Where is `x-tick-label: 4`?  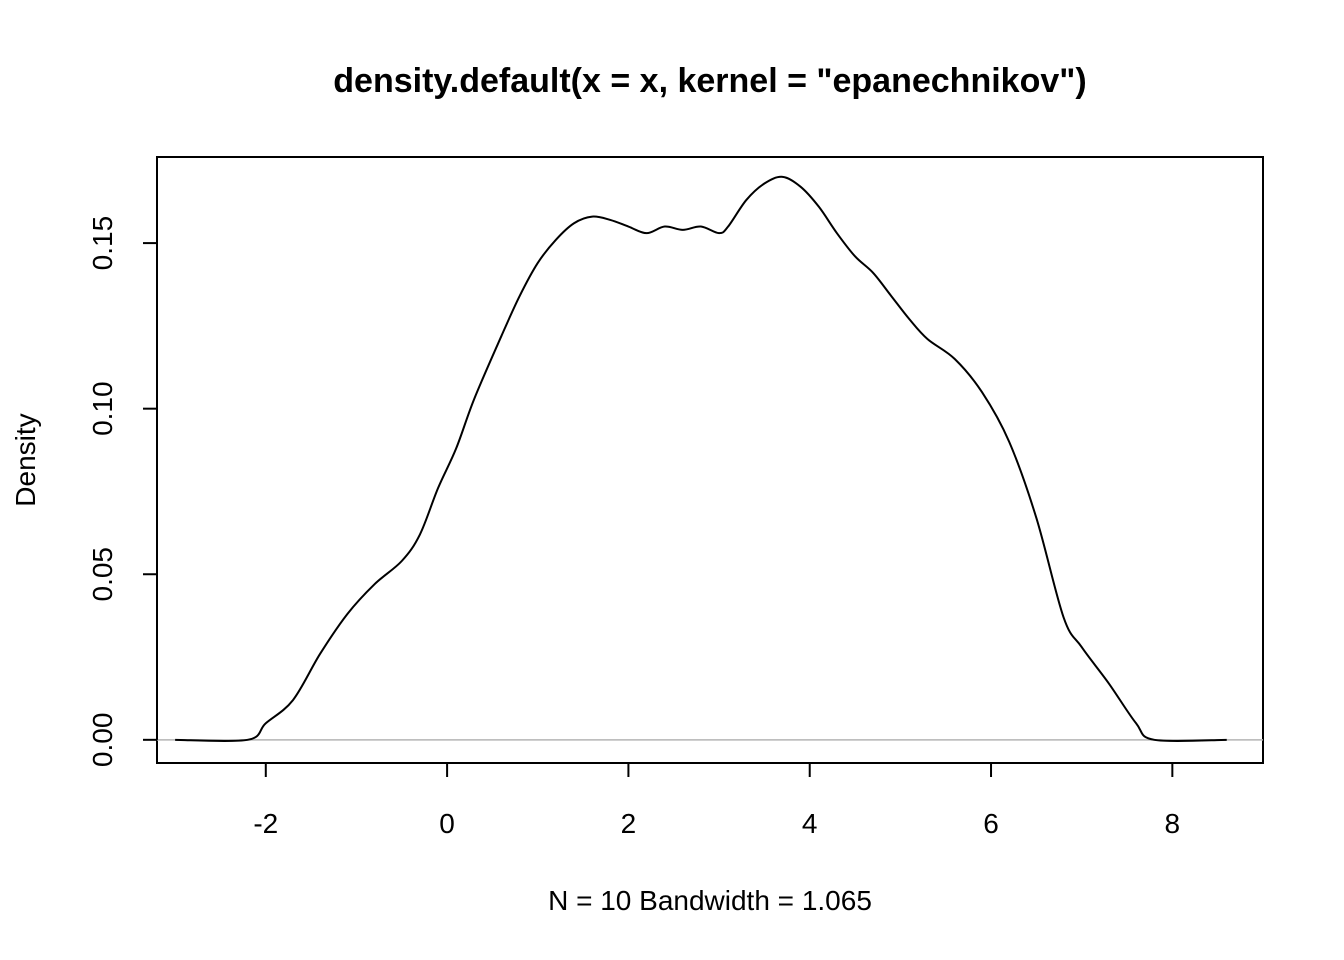 x-tick-label: 4 is located at coordinates (810, 823).